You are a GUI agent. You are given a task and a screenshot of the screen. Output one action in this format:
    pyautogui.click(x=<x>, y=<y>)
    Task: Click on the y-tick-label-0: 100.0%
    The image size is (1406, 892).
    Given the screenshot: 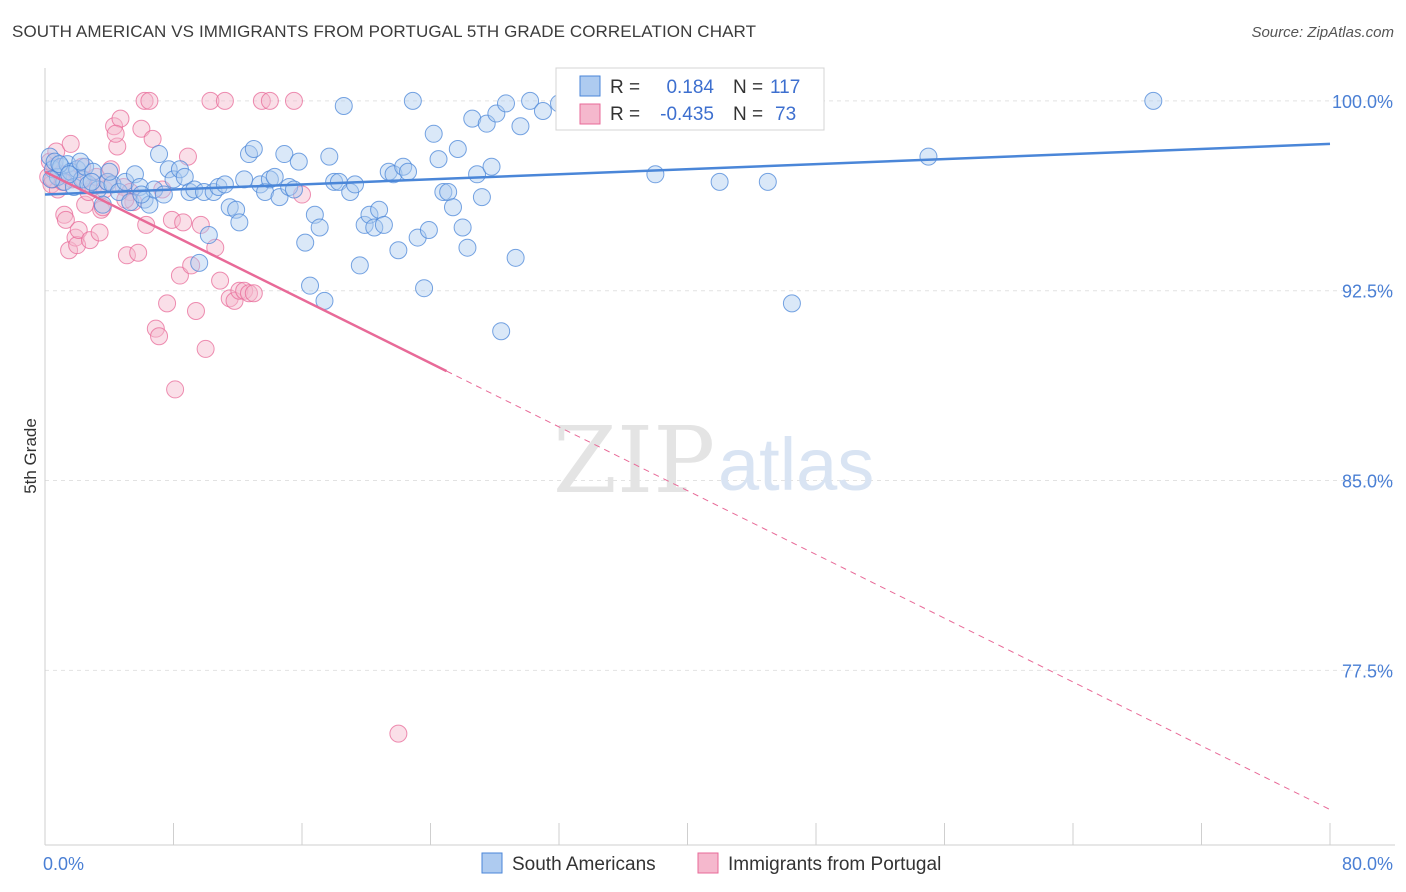 What is the action you would take?
    pyautogui.click(x=1362, y=102)
    